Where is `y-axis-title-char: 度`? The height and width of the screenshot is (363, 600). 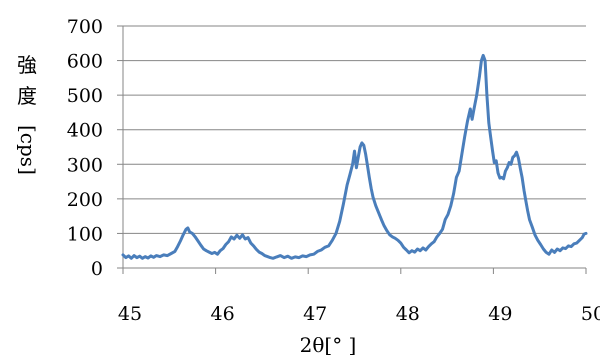 y-axis-title-char: 度 is located at coordinates (27, 96).